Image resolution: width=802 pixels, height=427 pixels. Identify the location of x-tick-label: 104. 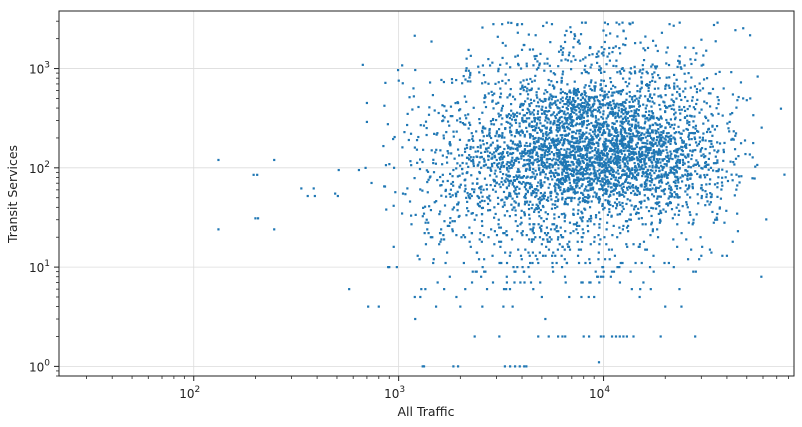
(599, 393).